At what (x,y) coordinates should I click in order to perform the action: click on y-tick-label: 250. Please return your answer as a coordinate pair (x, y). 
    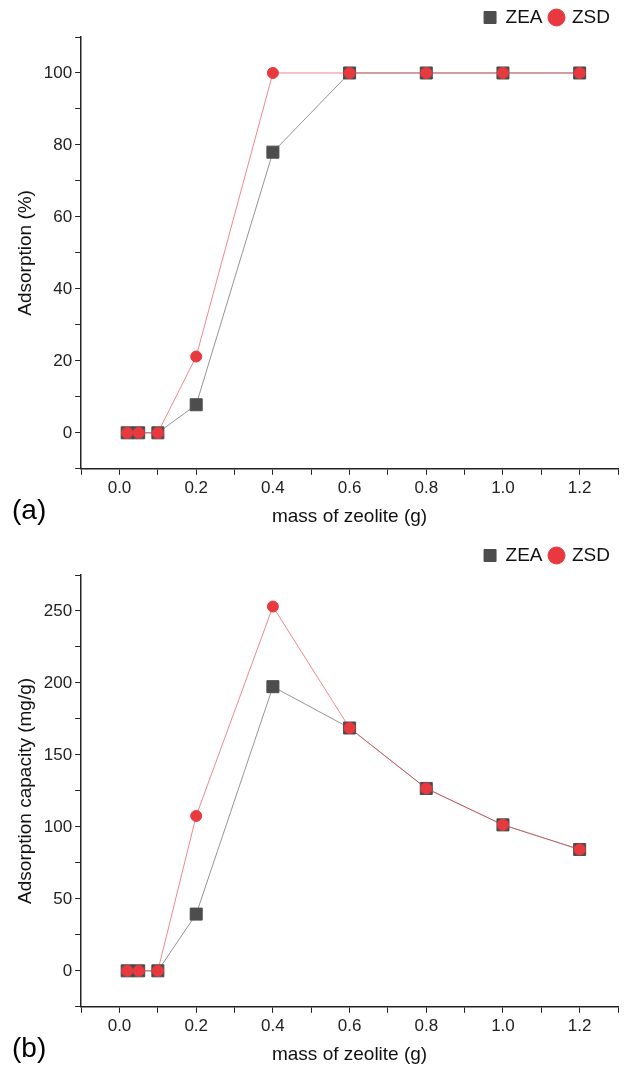
    Looking at the image, I should click on (58, 610).